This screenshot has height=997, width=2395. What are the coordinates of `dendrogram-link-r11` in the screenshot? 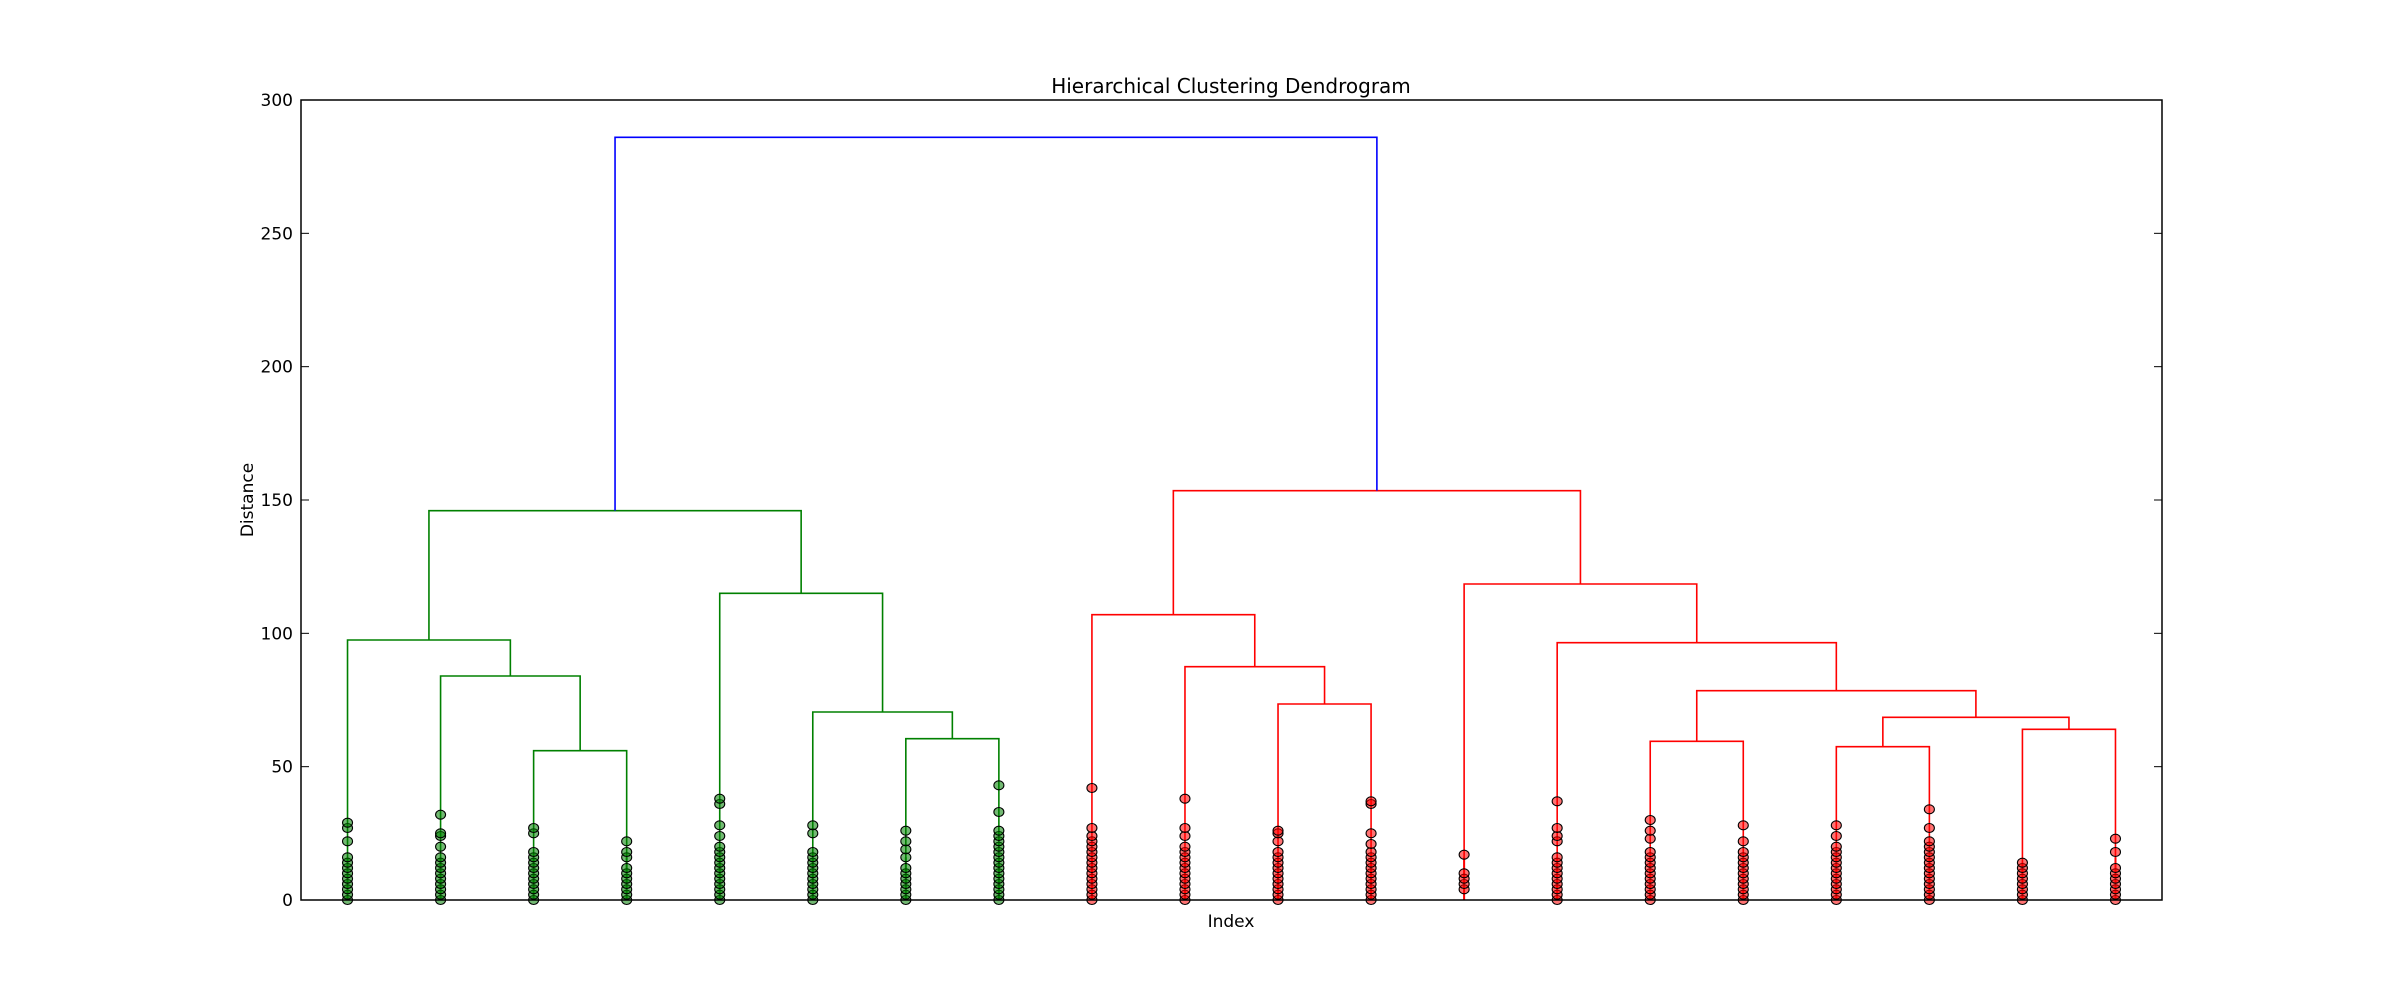 It's located at (1377, 552).